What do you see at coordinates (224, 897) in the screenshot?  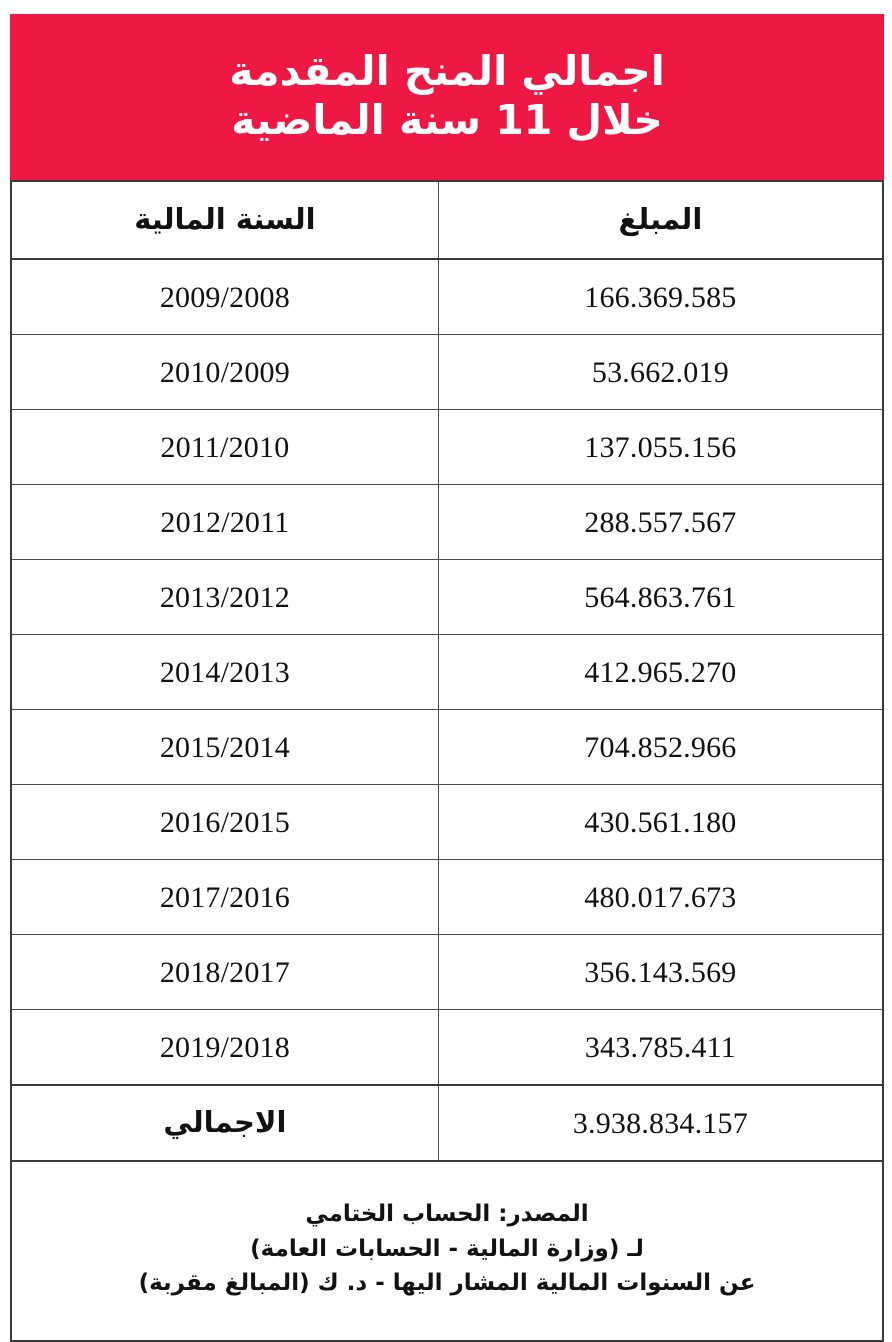 I see `cell-year: 2017/2016` at bounding box center [224, 897].